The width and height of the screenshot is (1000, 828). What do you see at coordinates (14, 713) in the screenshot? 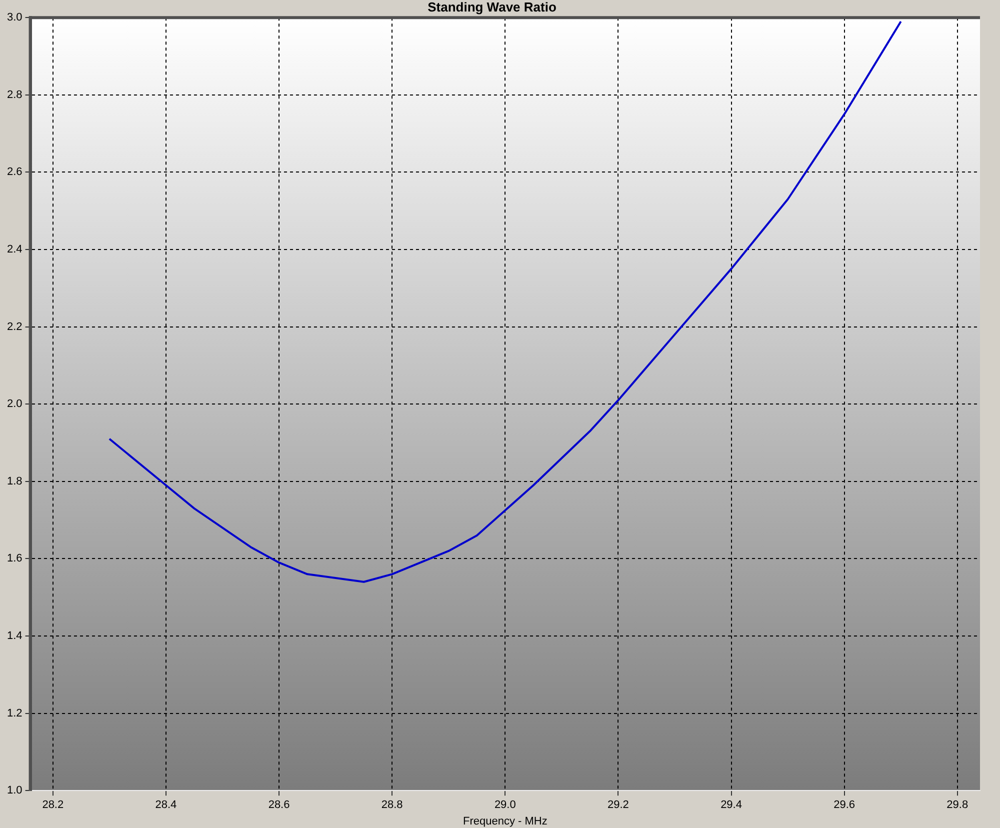
I see `y-tick-label: 1.2` at bounding box center [14, 713].